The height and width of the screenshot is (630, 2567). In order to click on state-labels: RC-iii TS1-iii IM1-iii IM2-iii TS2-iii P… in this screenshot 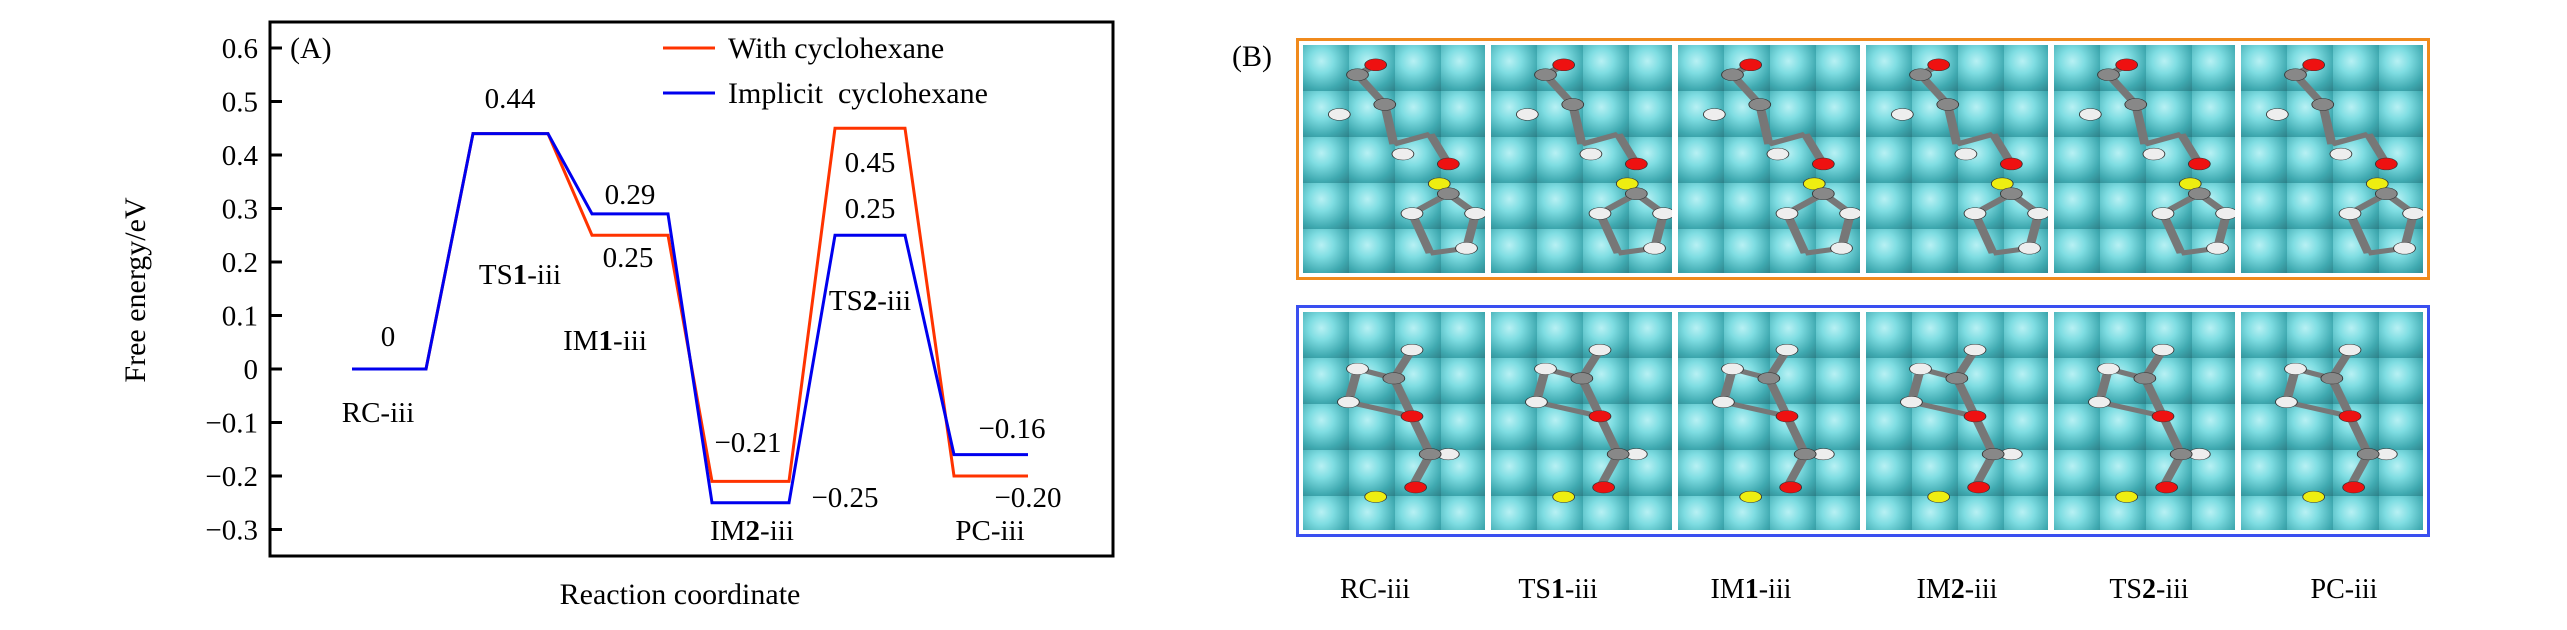, I will do `click(683, 403)`.